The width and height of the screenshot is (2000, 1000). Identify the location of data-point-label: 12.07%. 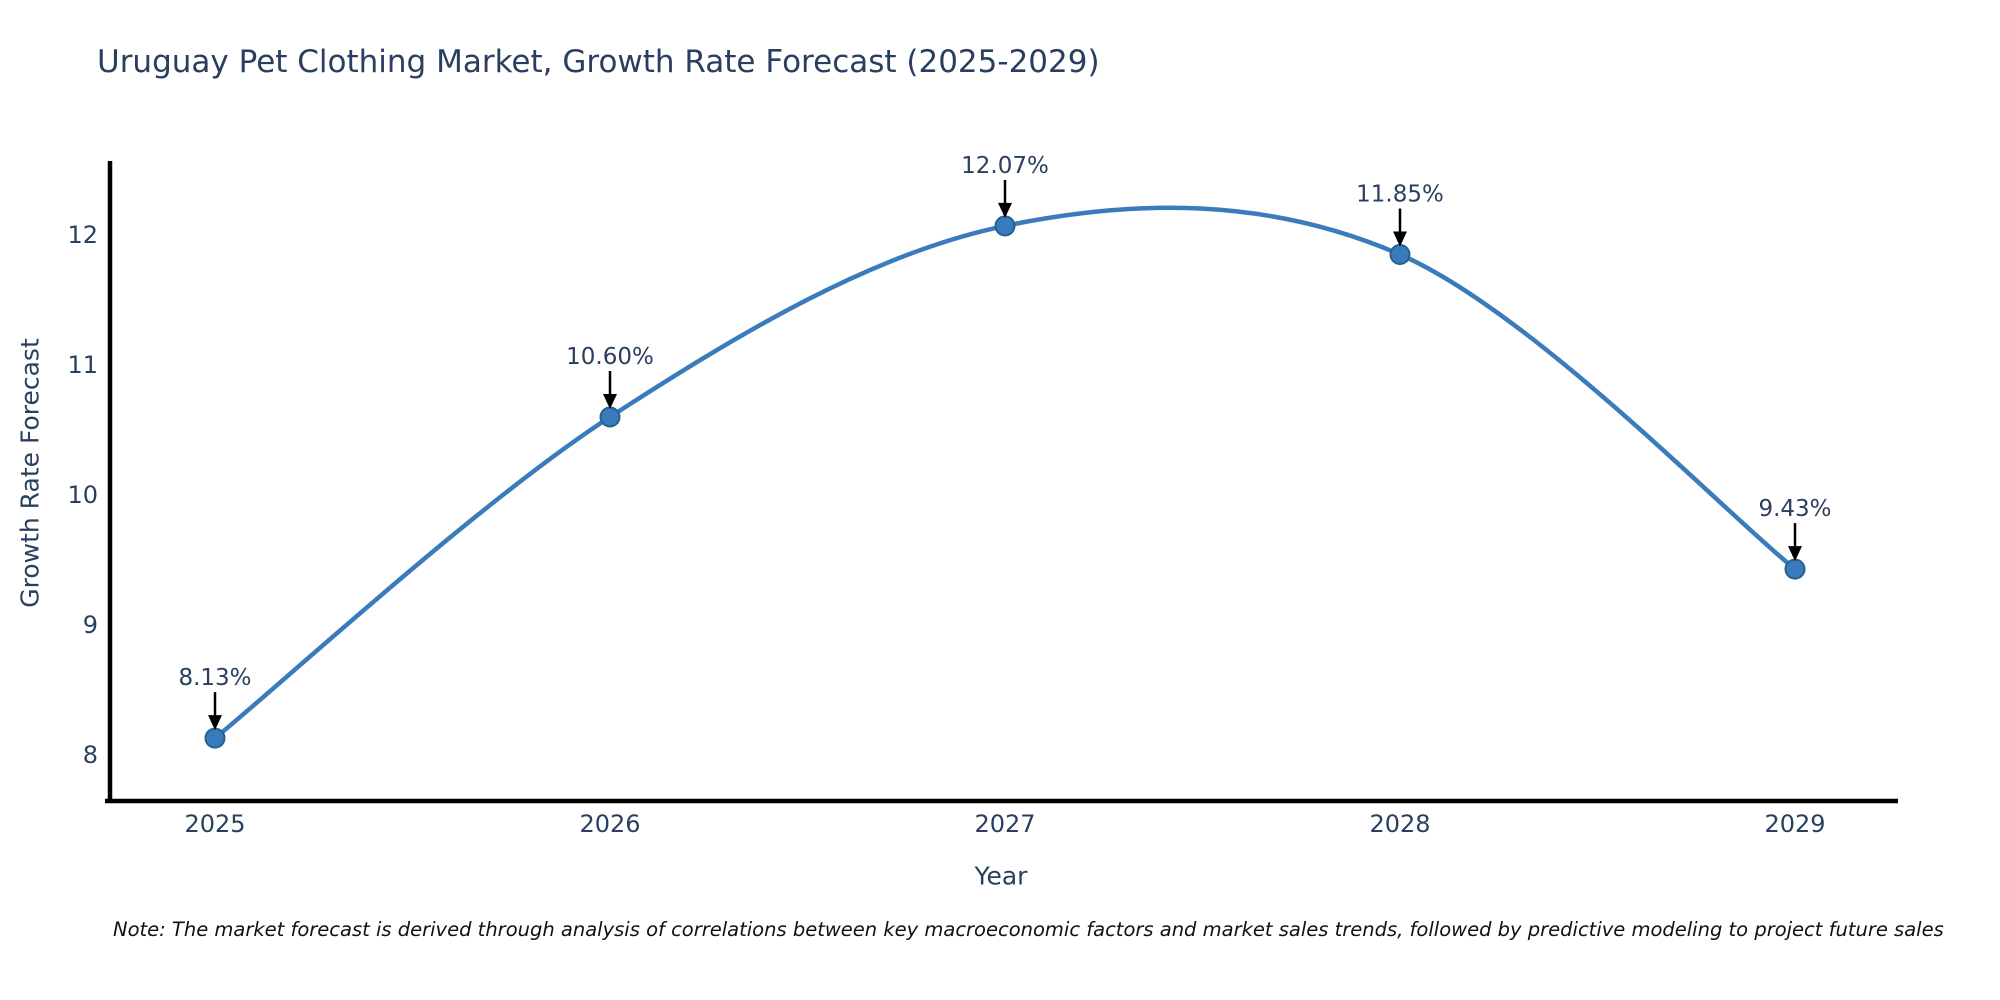
(1005, 166).